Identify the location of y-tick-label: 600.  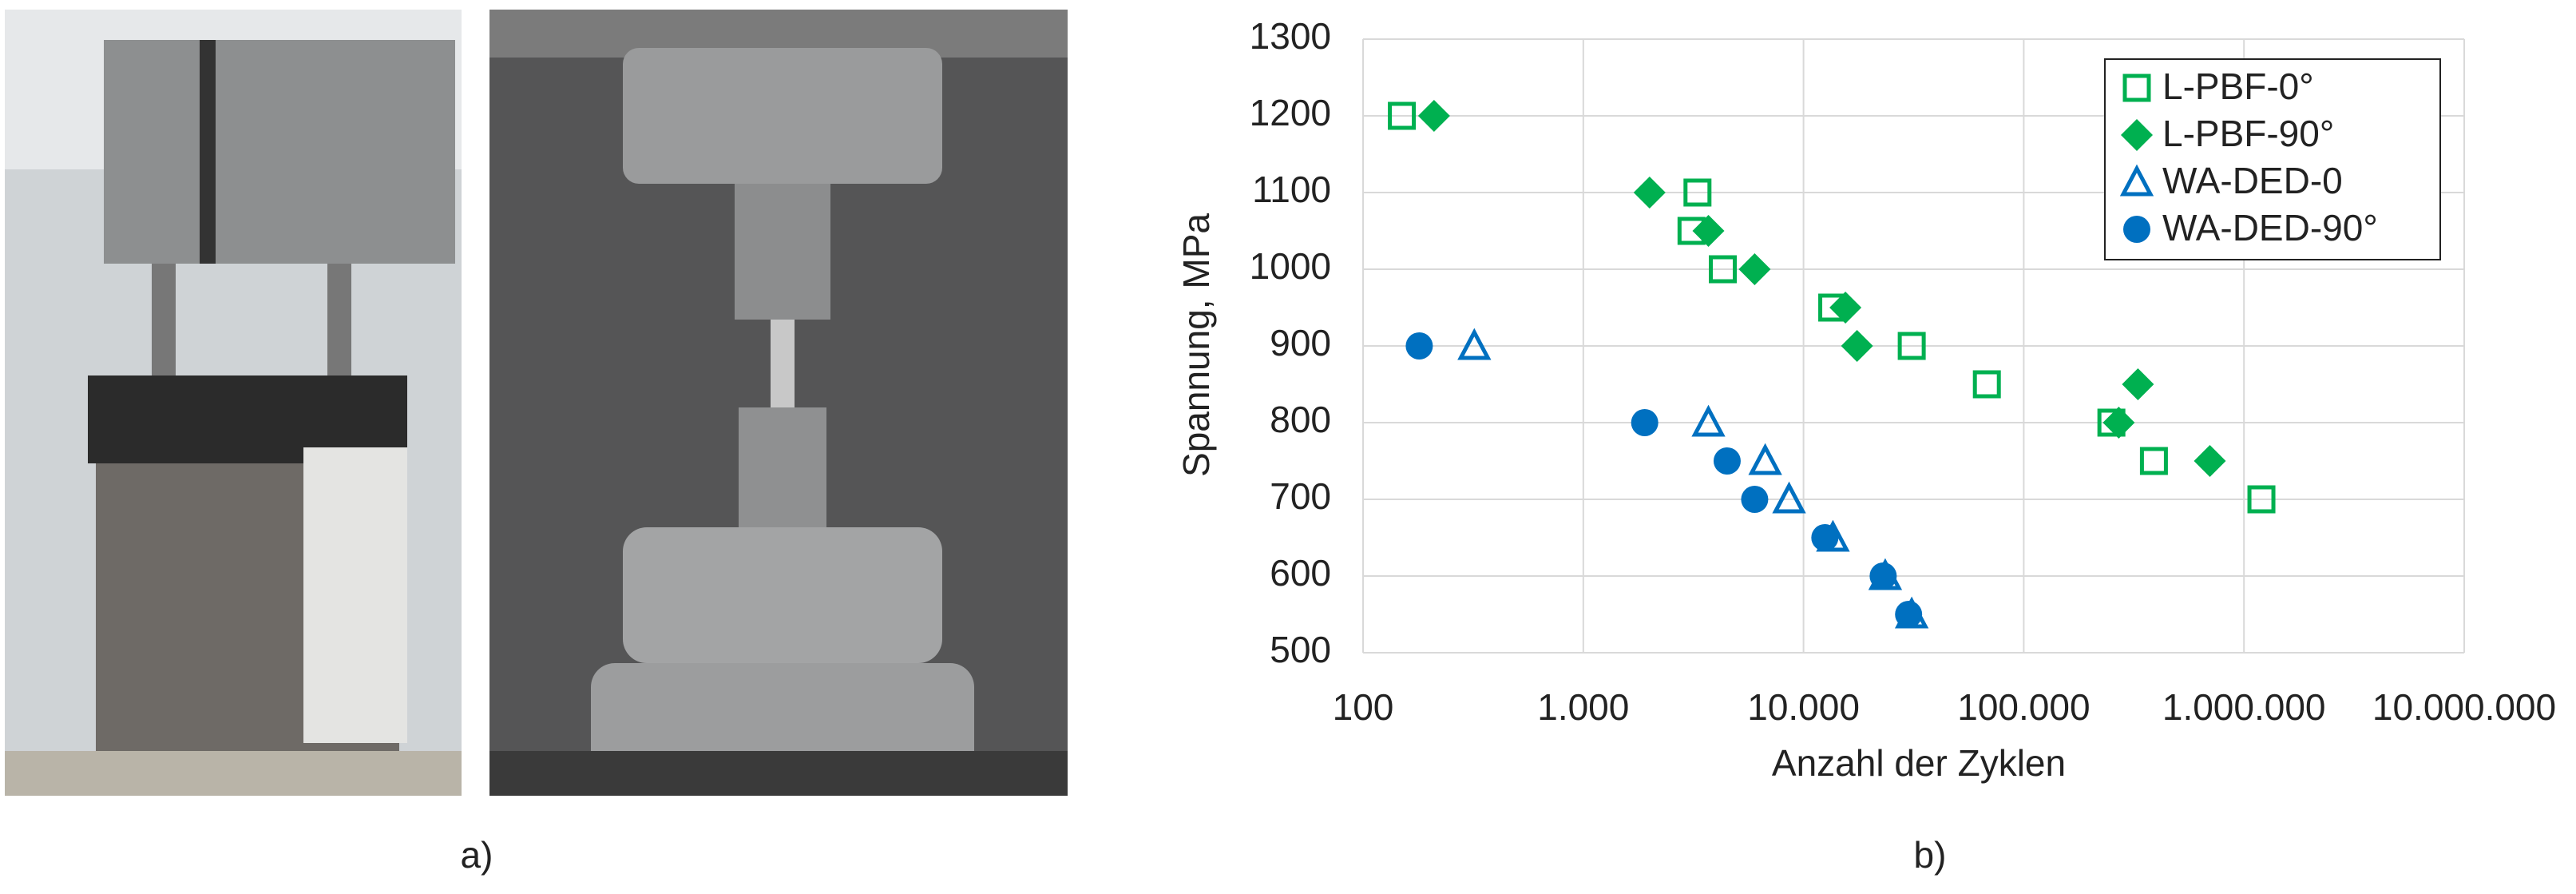
(1300, 573).